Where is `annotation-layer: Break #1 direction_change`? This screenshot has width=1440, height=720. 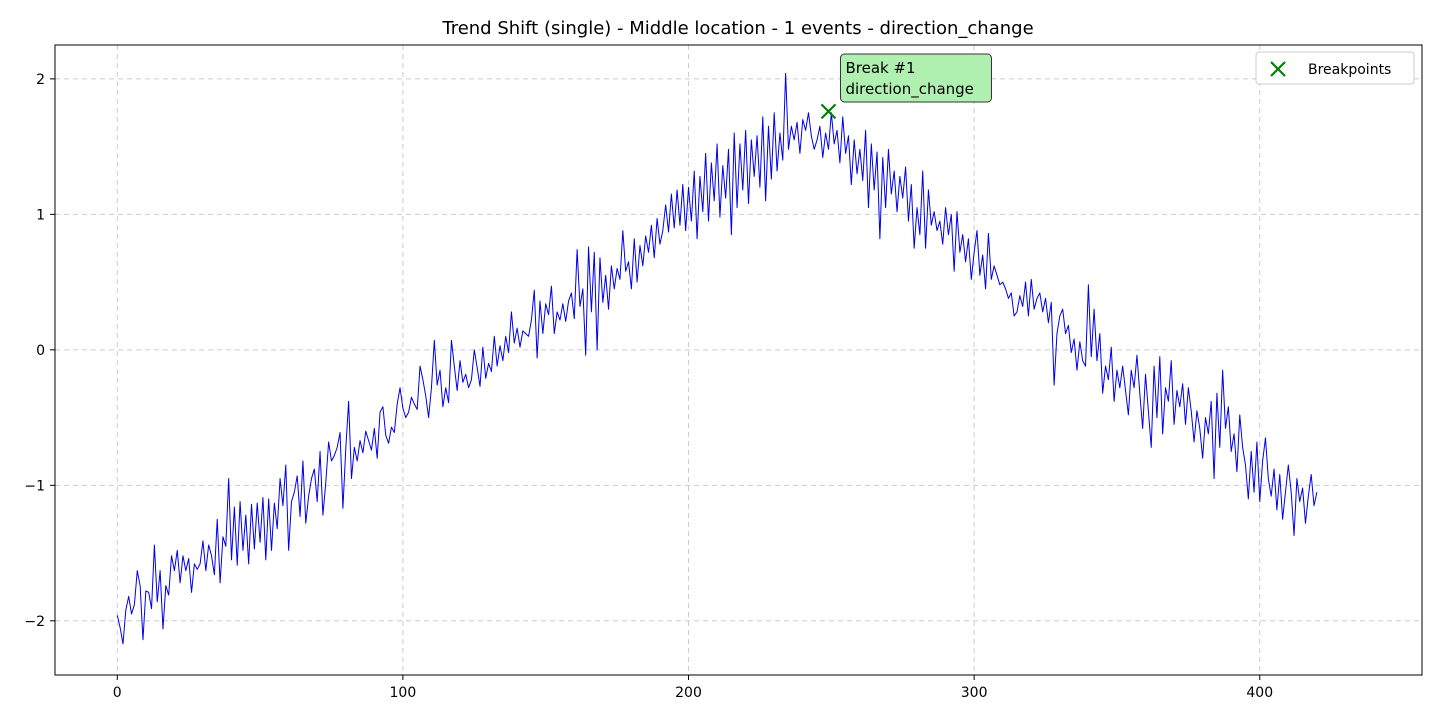
annotation-layer: Break #1 direction_change is located at coordinates (915, 78).